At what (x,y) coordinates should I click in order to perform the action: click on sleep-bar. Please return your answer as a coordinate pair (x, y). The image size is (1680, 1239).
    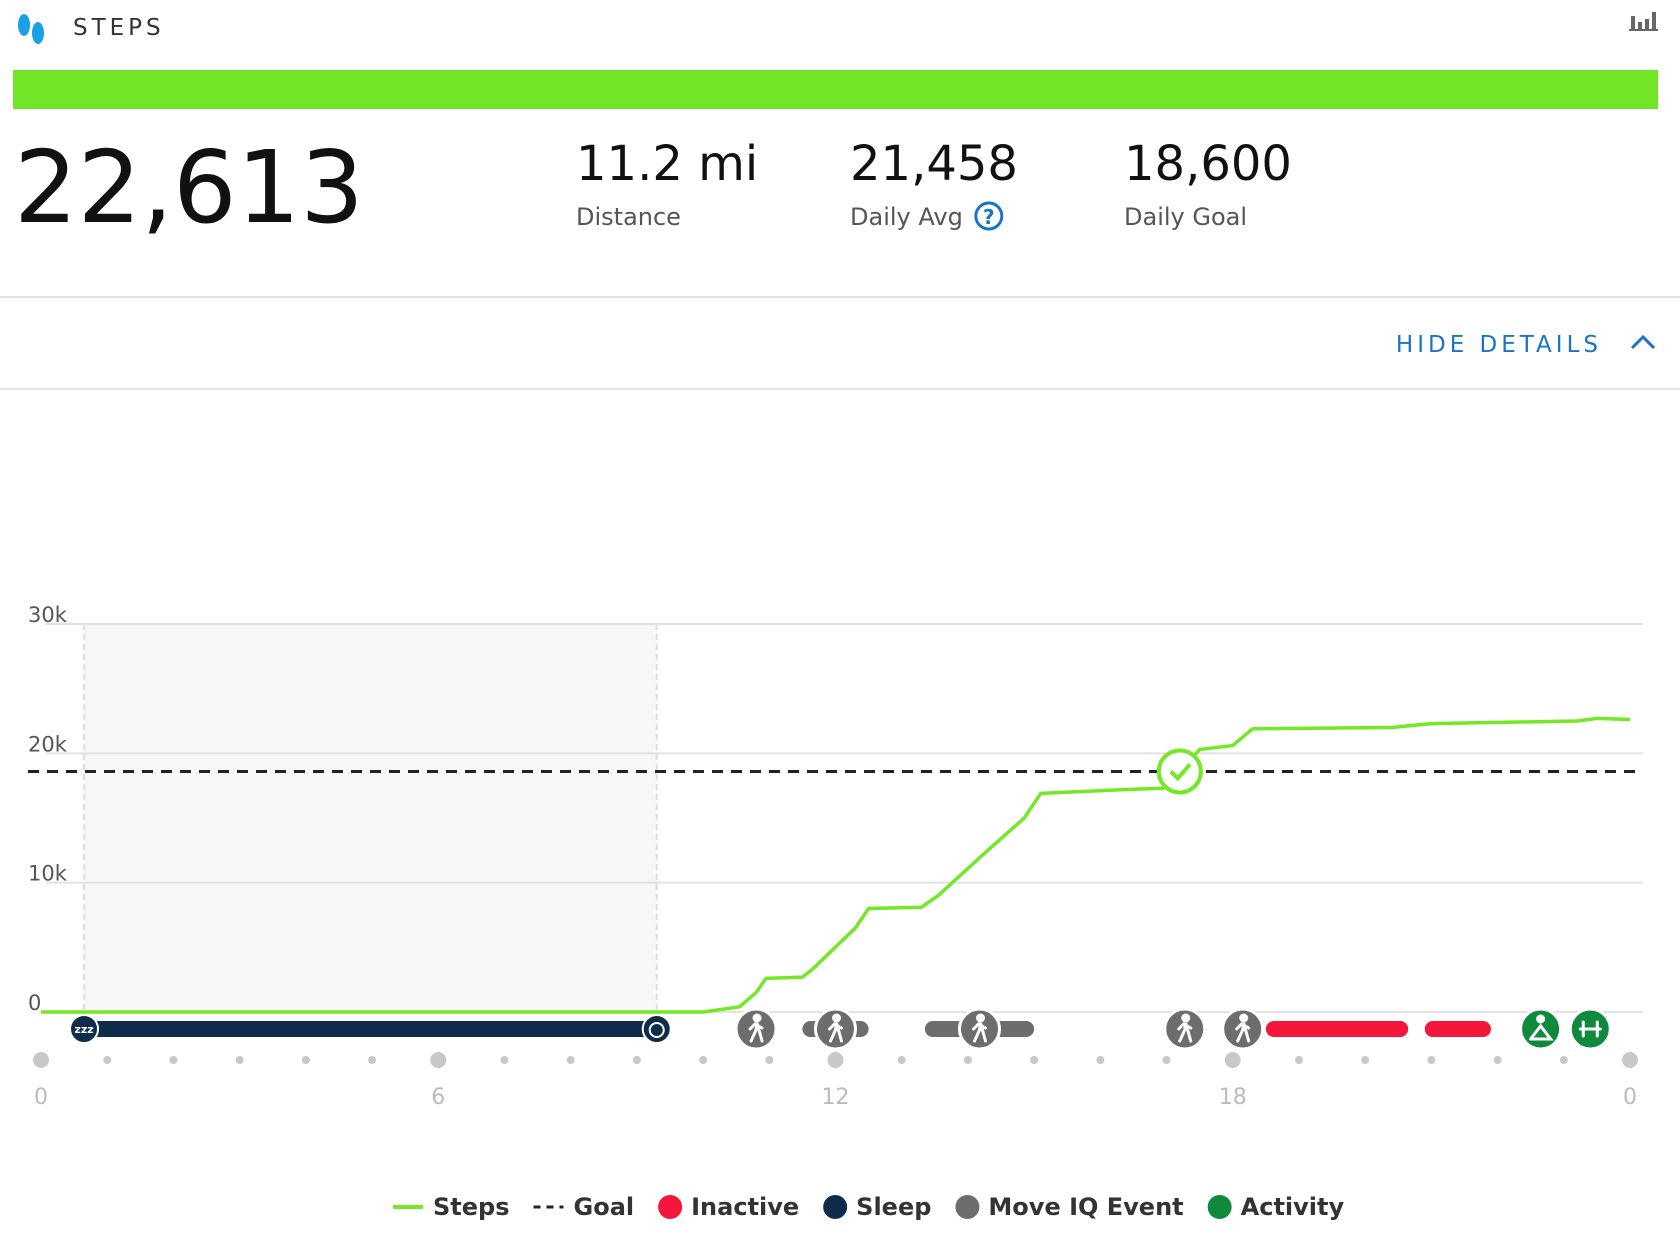
    Looking at the image, I should click on (370, 1029).